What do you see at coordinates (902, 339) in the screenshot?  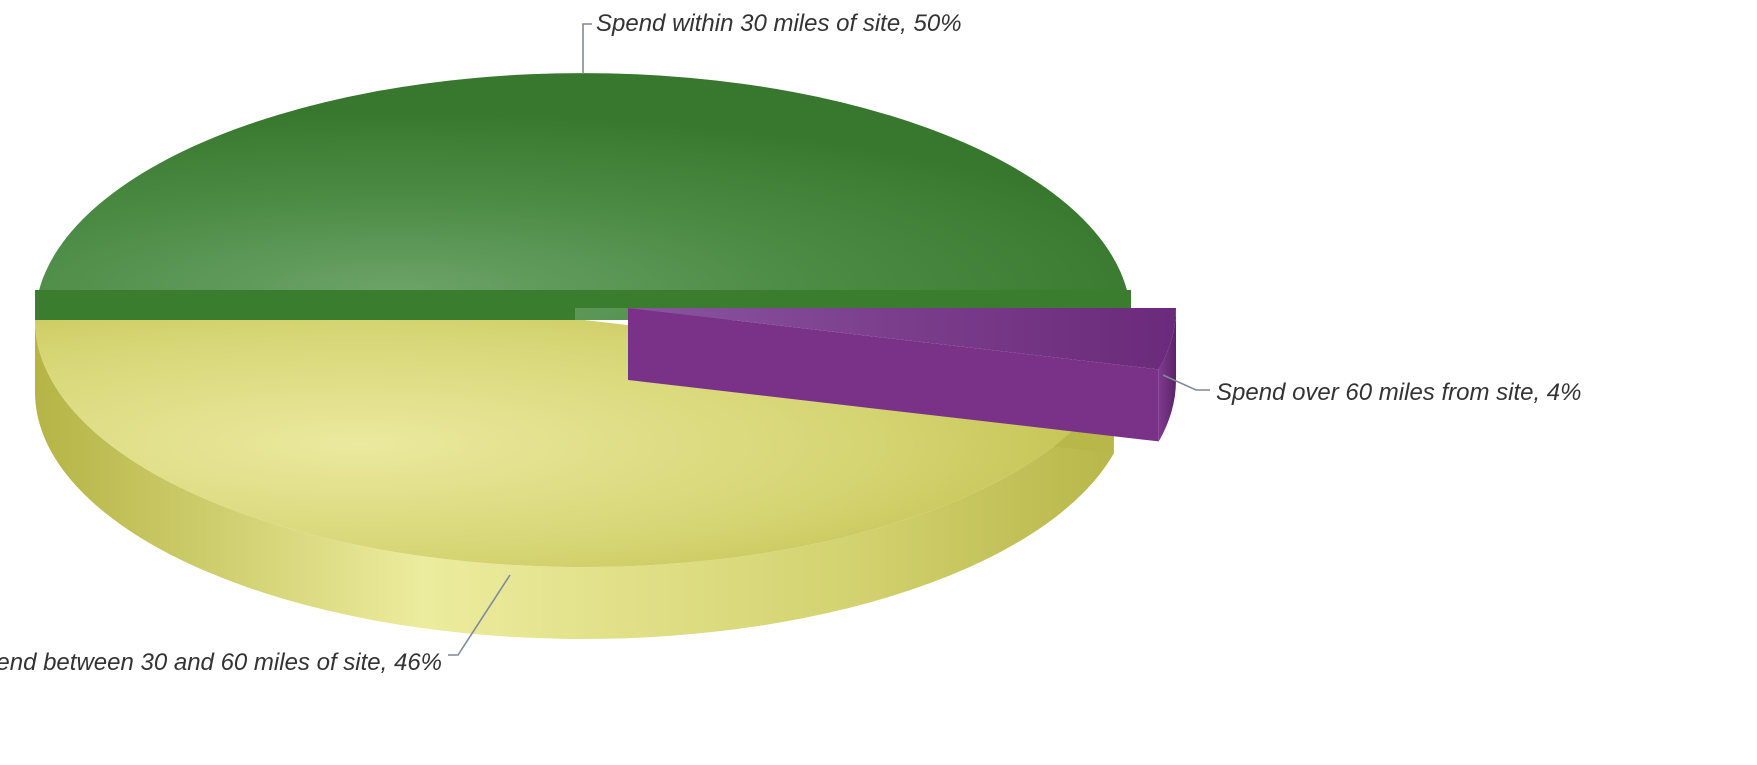 I see `pie-slice-top` at bounding box center [902, 339].